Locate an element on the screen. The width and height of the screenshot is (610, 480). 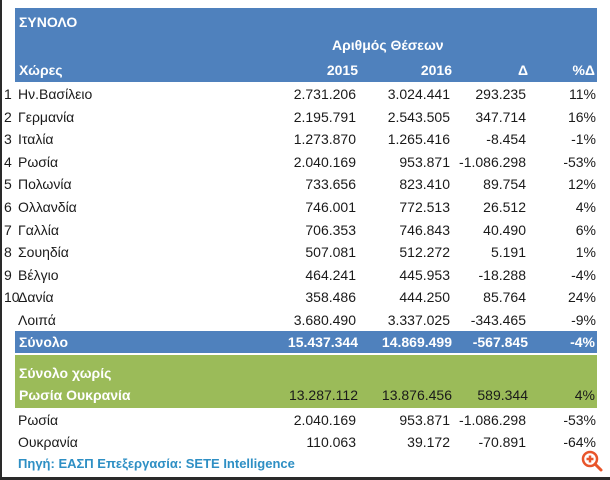
total-pct: -4% is located at coordinates (582, 342).